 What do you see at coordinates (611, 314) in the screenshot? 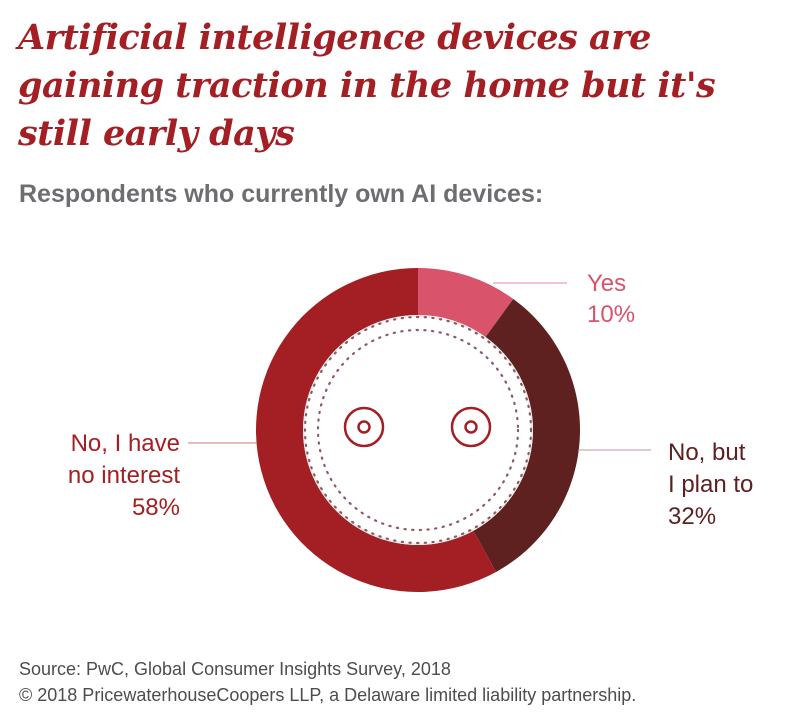
I see `data-label-line: 10%` at bounding box center [611, 314].